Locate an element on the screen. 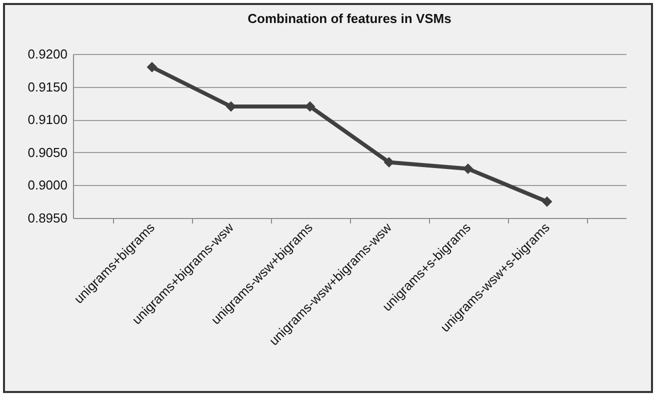 The image size is (660, 402). y-tick-label: 0.8950 is located at coordinates (48, 218).